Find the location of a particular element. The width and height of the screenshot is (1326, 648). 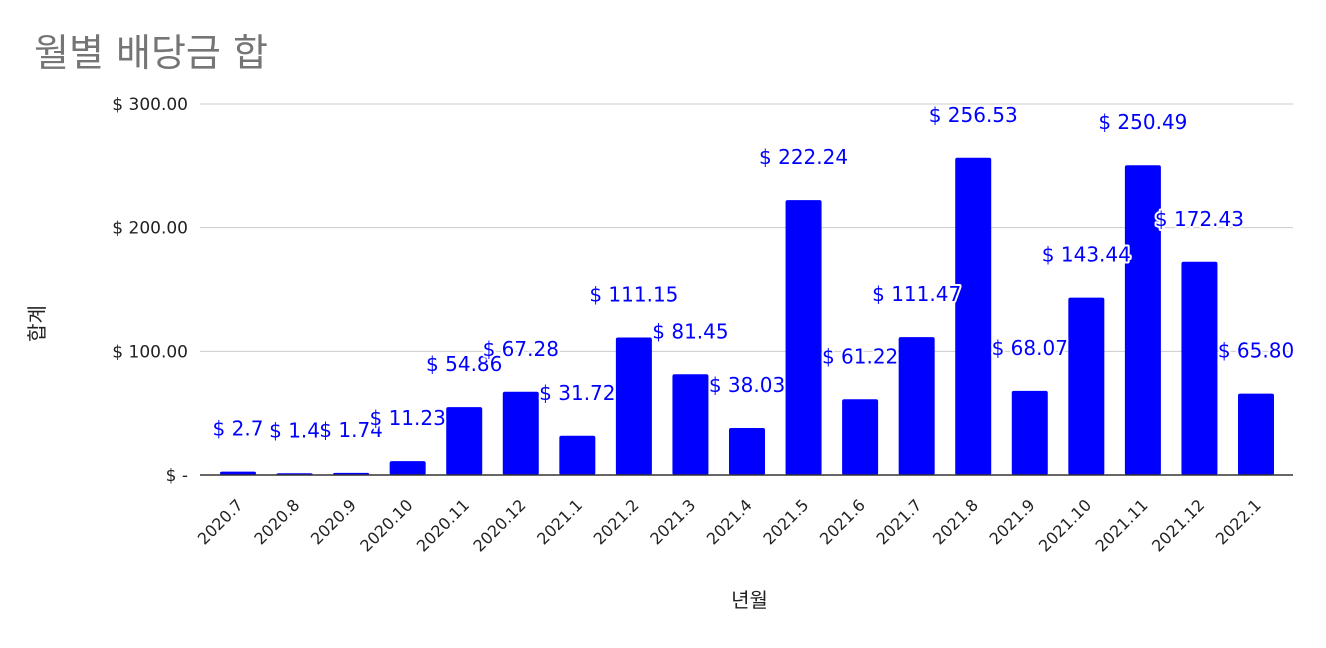

data-label: $ 54.86 is located at coordinates (464, 364).